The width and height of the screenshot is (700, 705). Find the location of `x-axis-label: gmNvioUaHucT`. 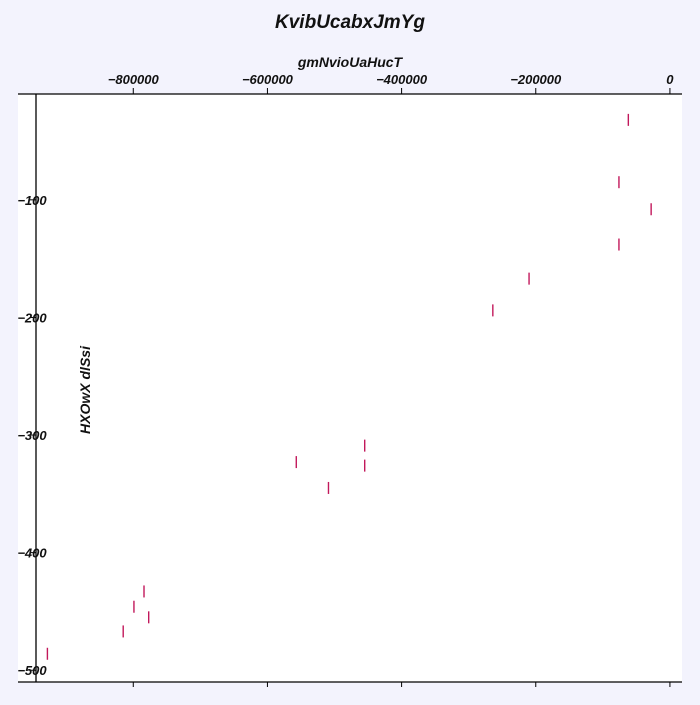

x-axis-label: gmNvioUaHucT is located at coordinates (350, 62).